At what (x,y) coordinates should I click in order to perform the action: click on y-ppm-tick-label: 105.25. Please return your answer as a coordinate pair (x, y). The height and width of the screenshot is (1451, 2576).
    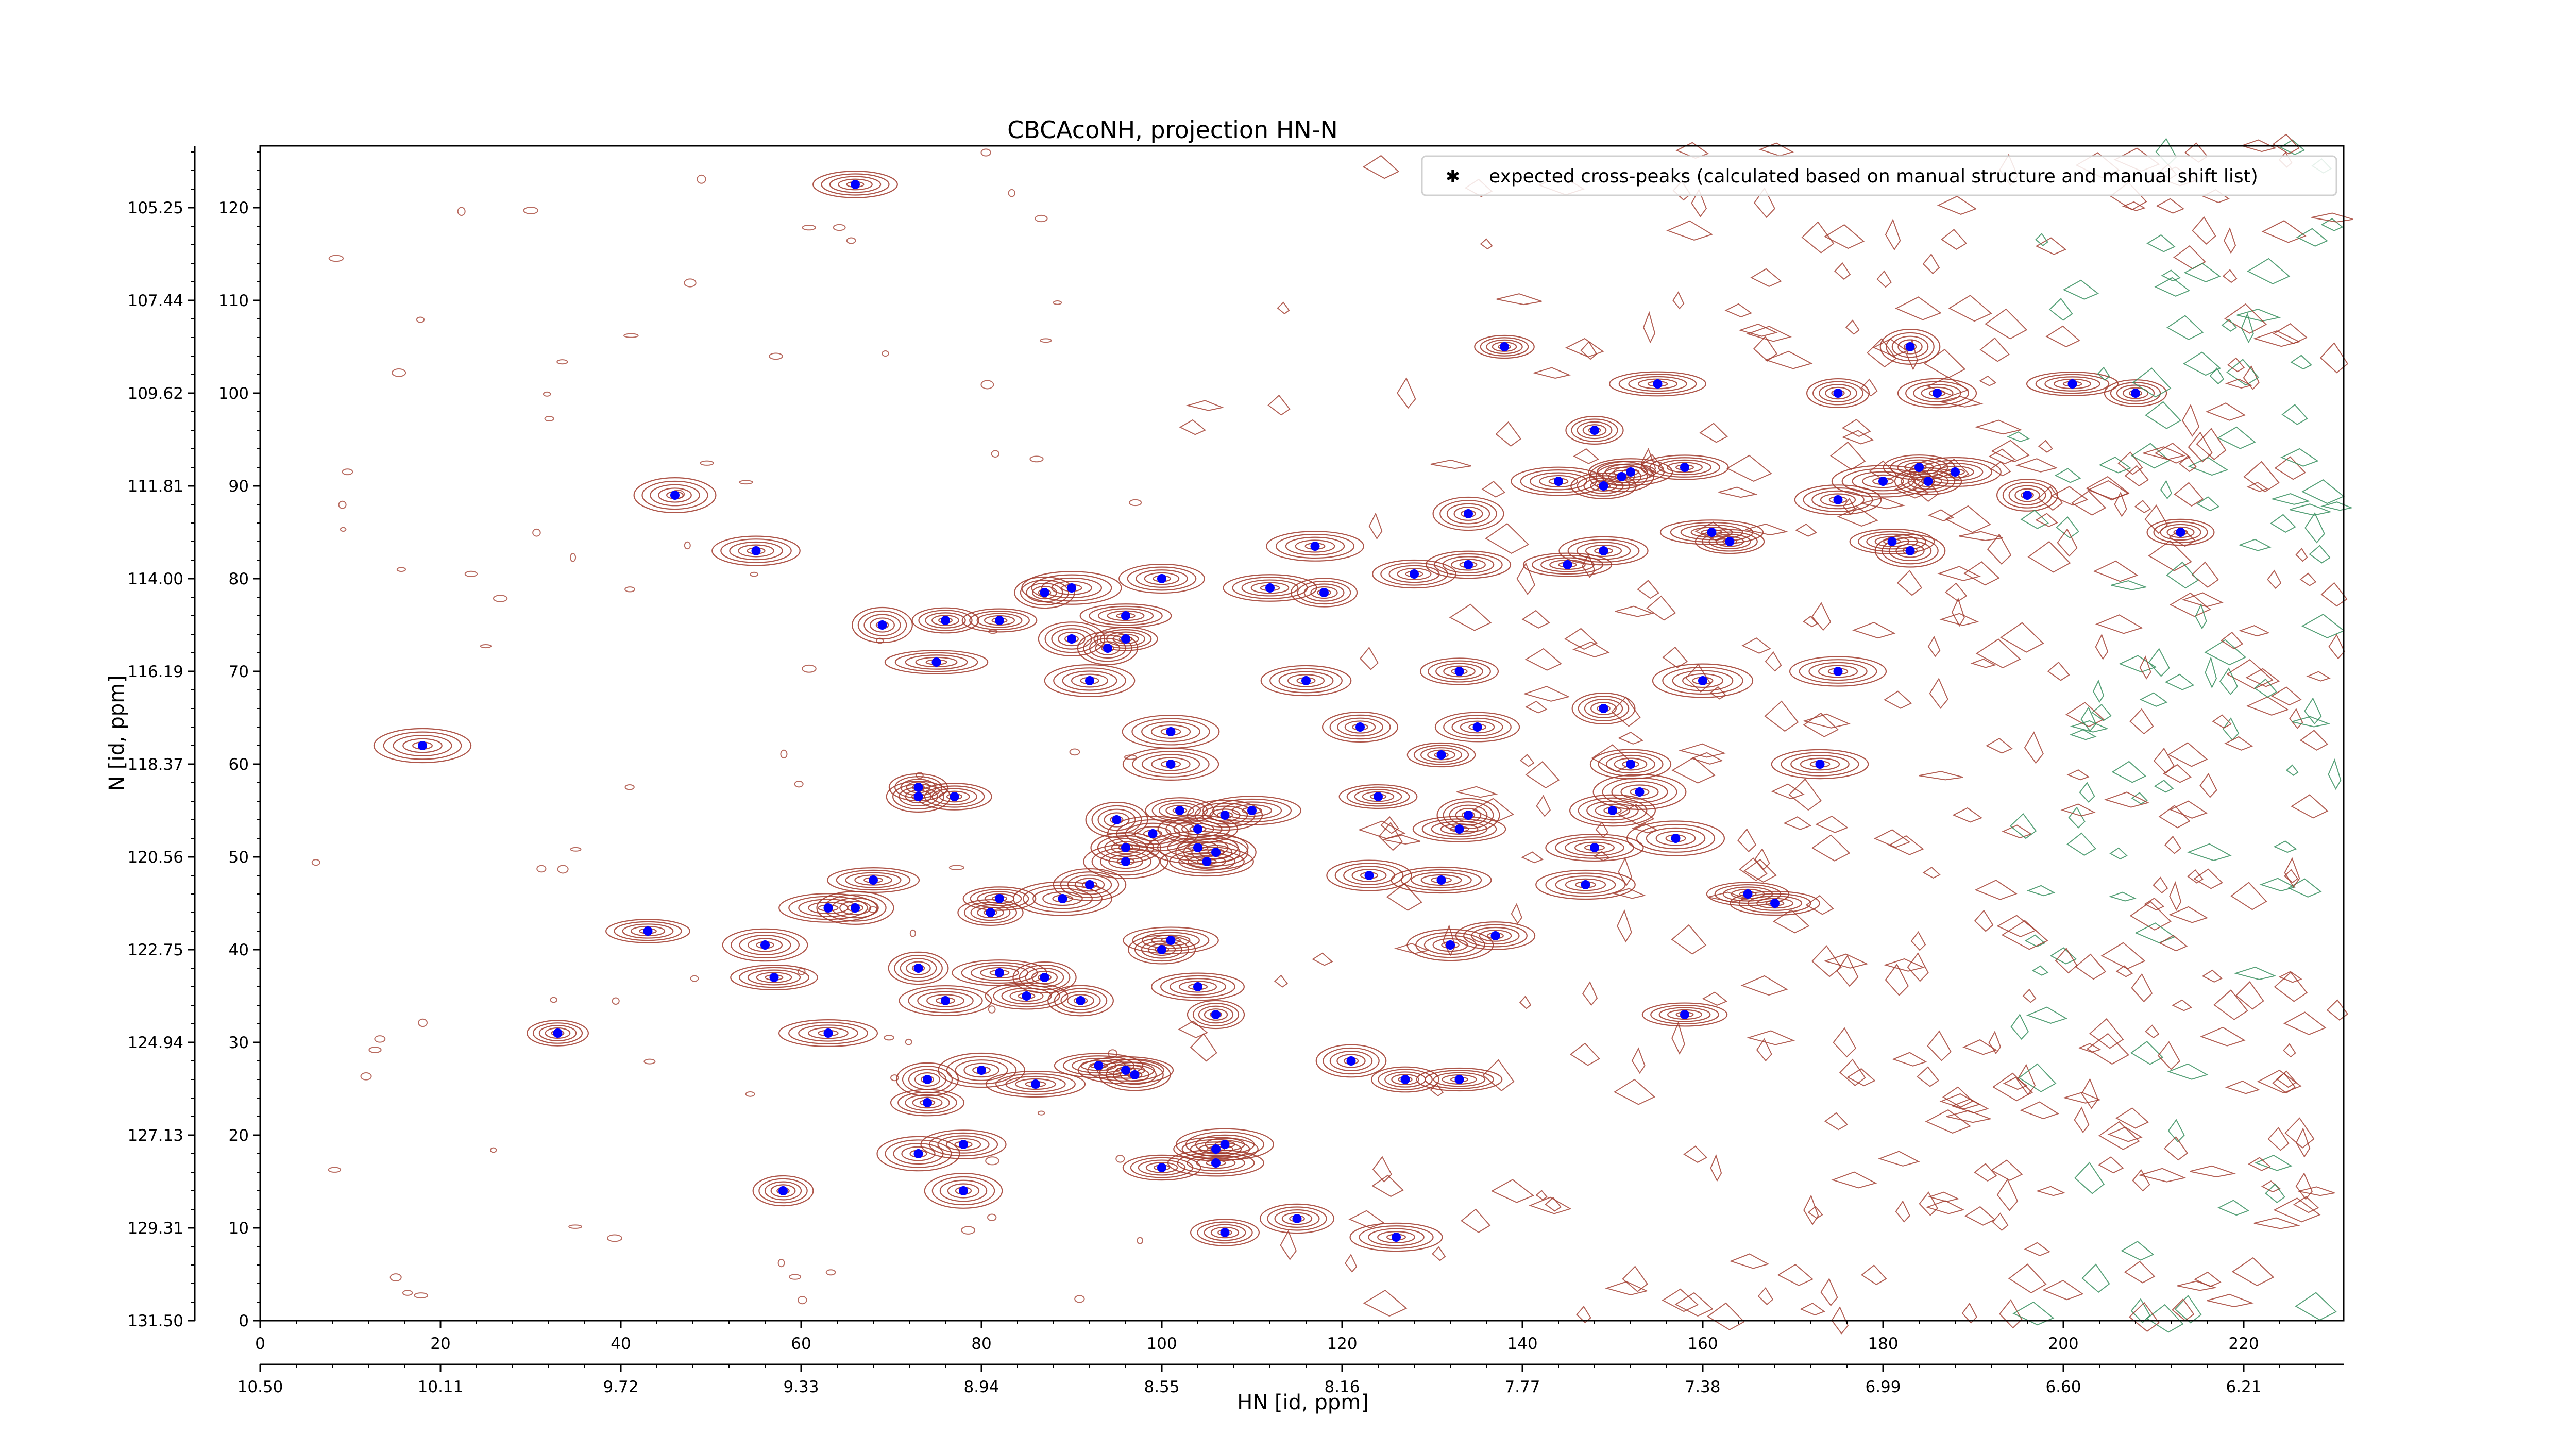
    Looking at the image, I should click on (155, 208).